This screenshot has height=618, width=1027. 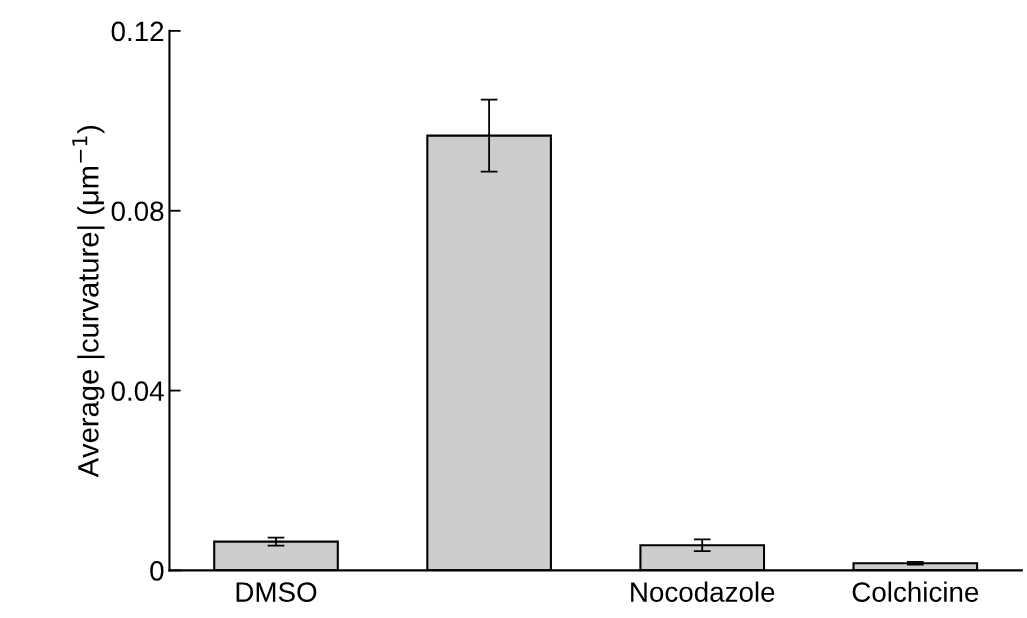 I want to click on y-axis-title: Average |curvature| (μm$^{−1}$), so click(x=88, y=301).